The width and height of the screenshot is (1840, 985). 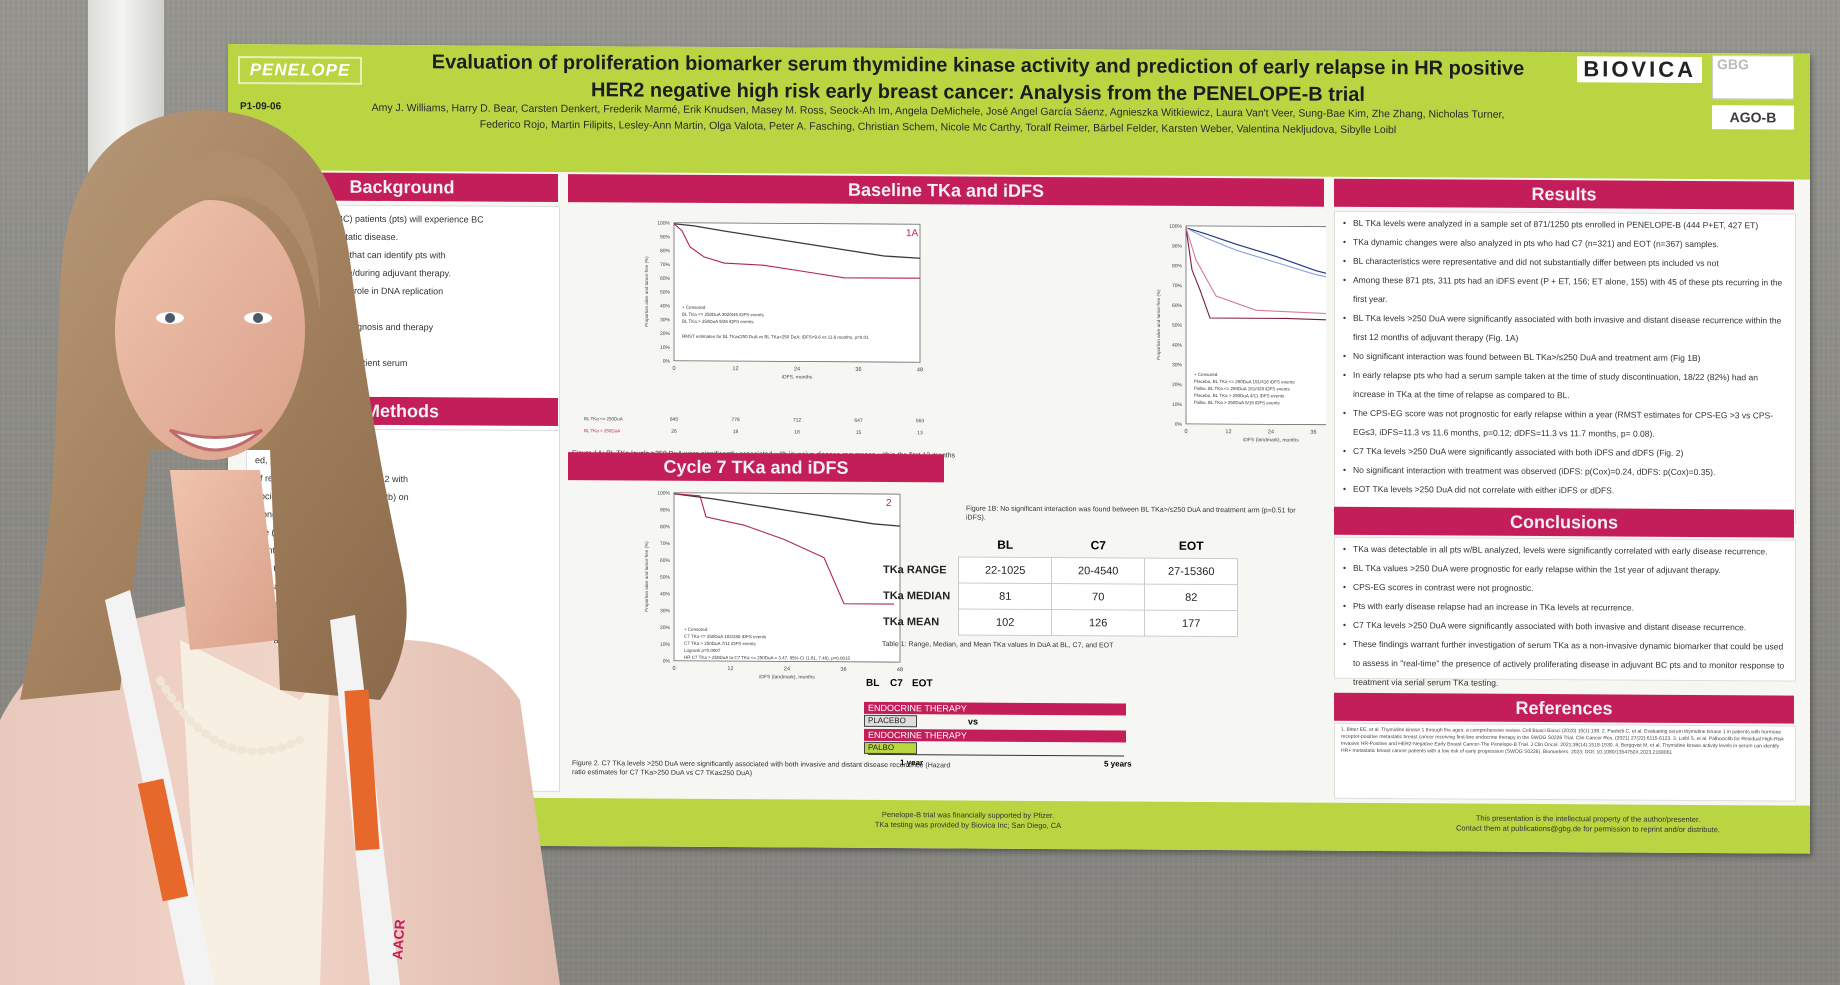 I want to click on timeline-bl: BL, so click(x=873, y=683).